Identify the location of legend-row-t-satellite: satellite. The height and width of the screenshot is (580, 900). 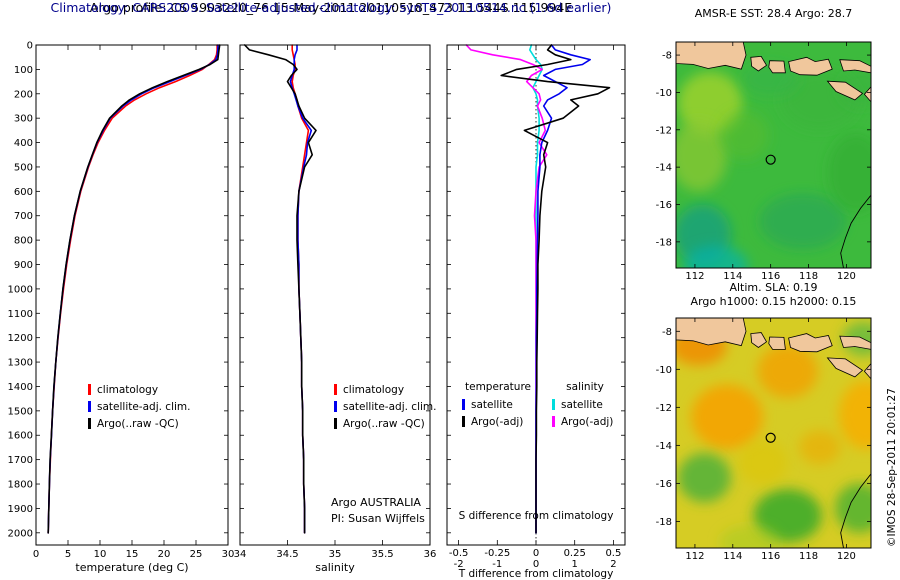
(492, 404).